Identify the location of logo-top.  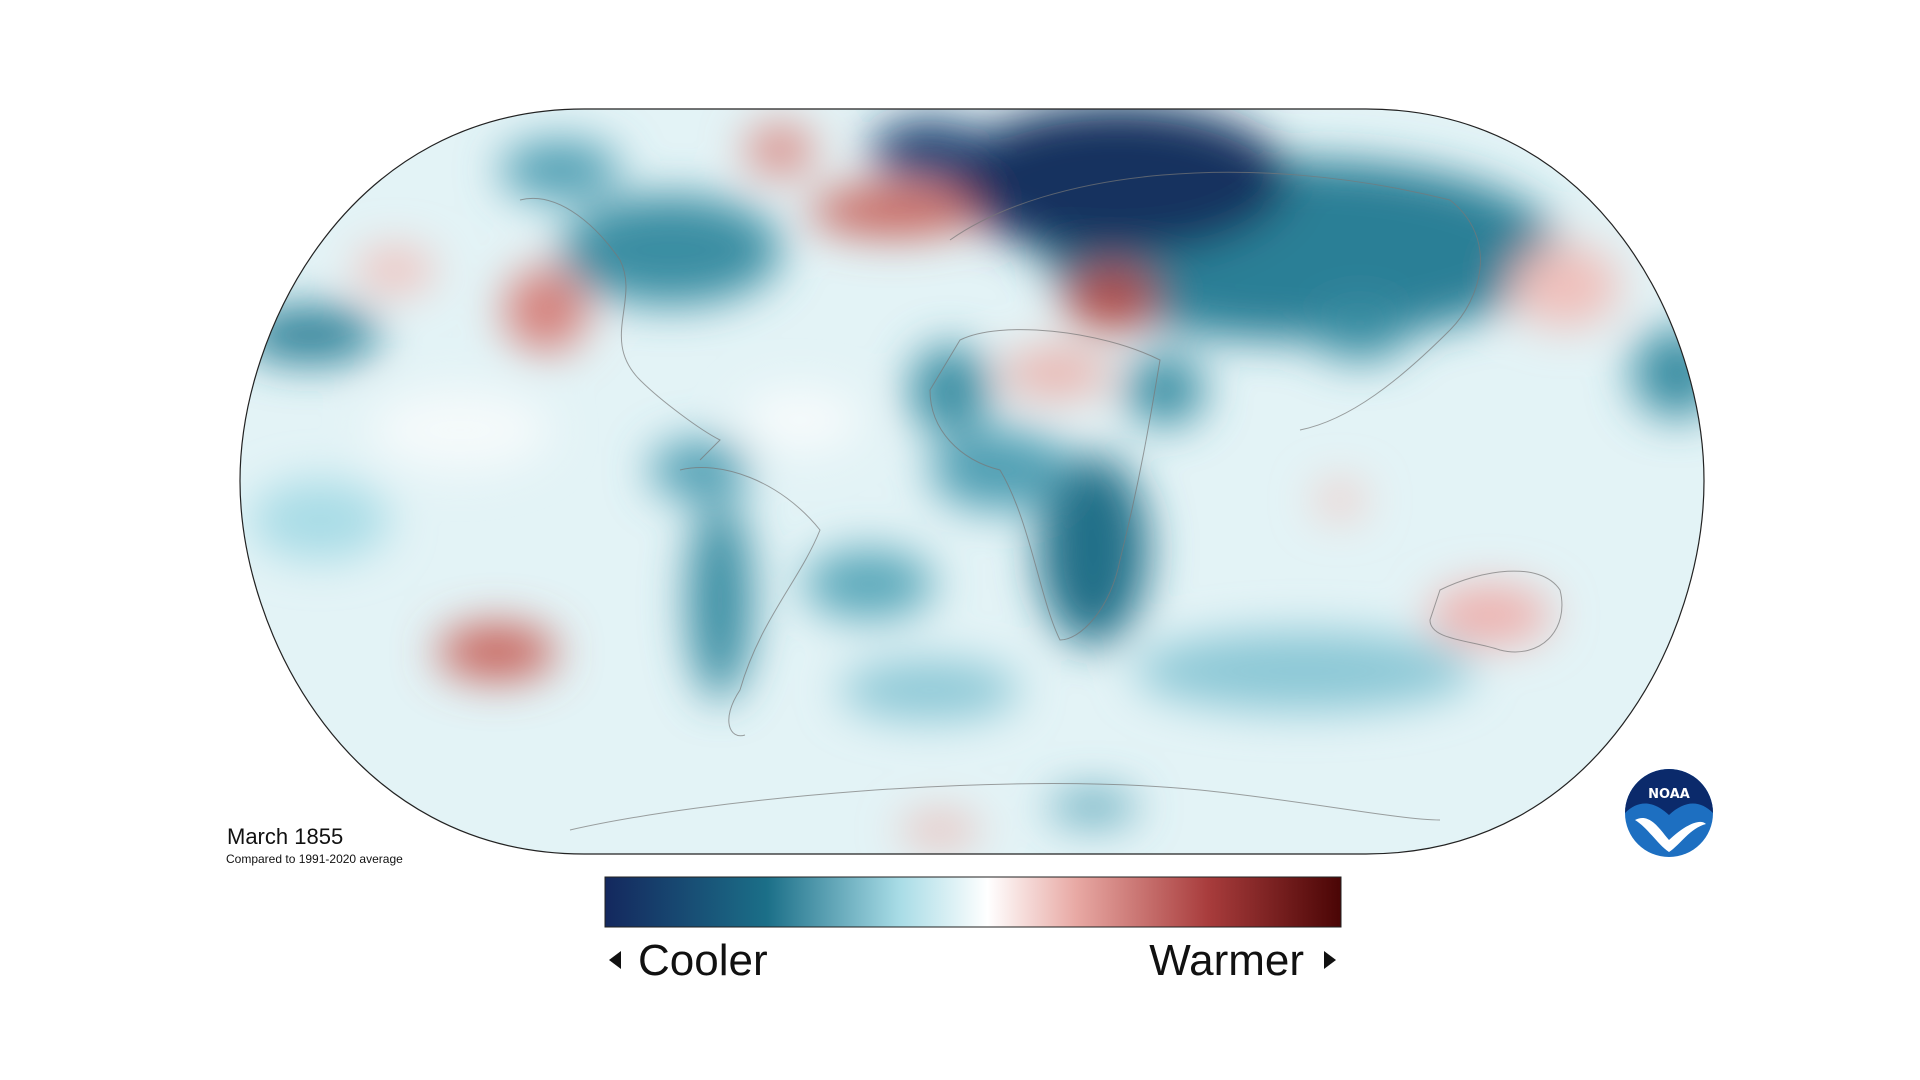
(1669, 792).